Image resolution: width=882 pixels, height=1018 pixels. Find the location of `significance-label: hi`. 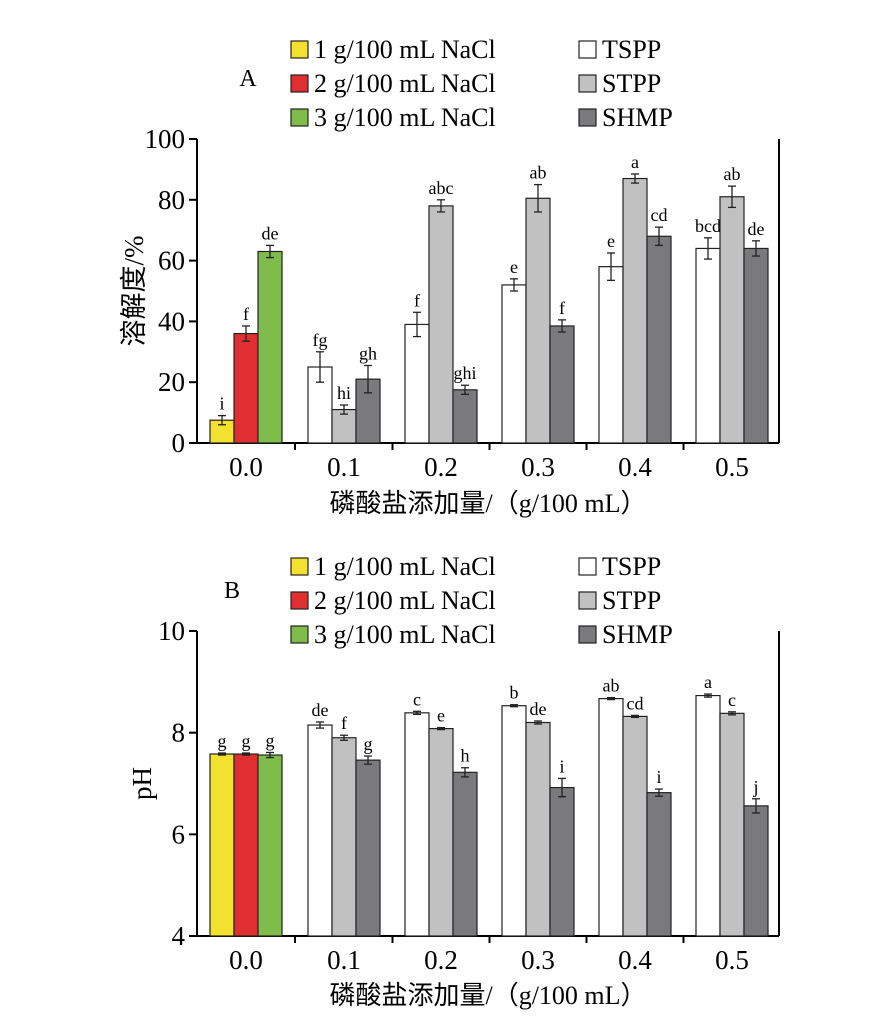

significance-label: hi is located at coordinates (344, 393).